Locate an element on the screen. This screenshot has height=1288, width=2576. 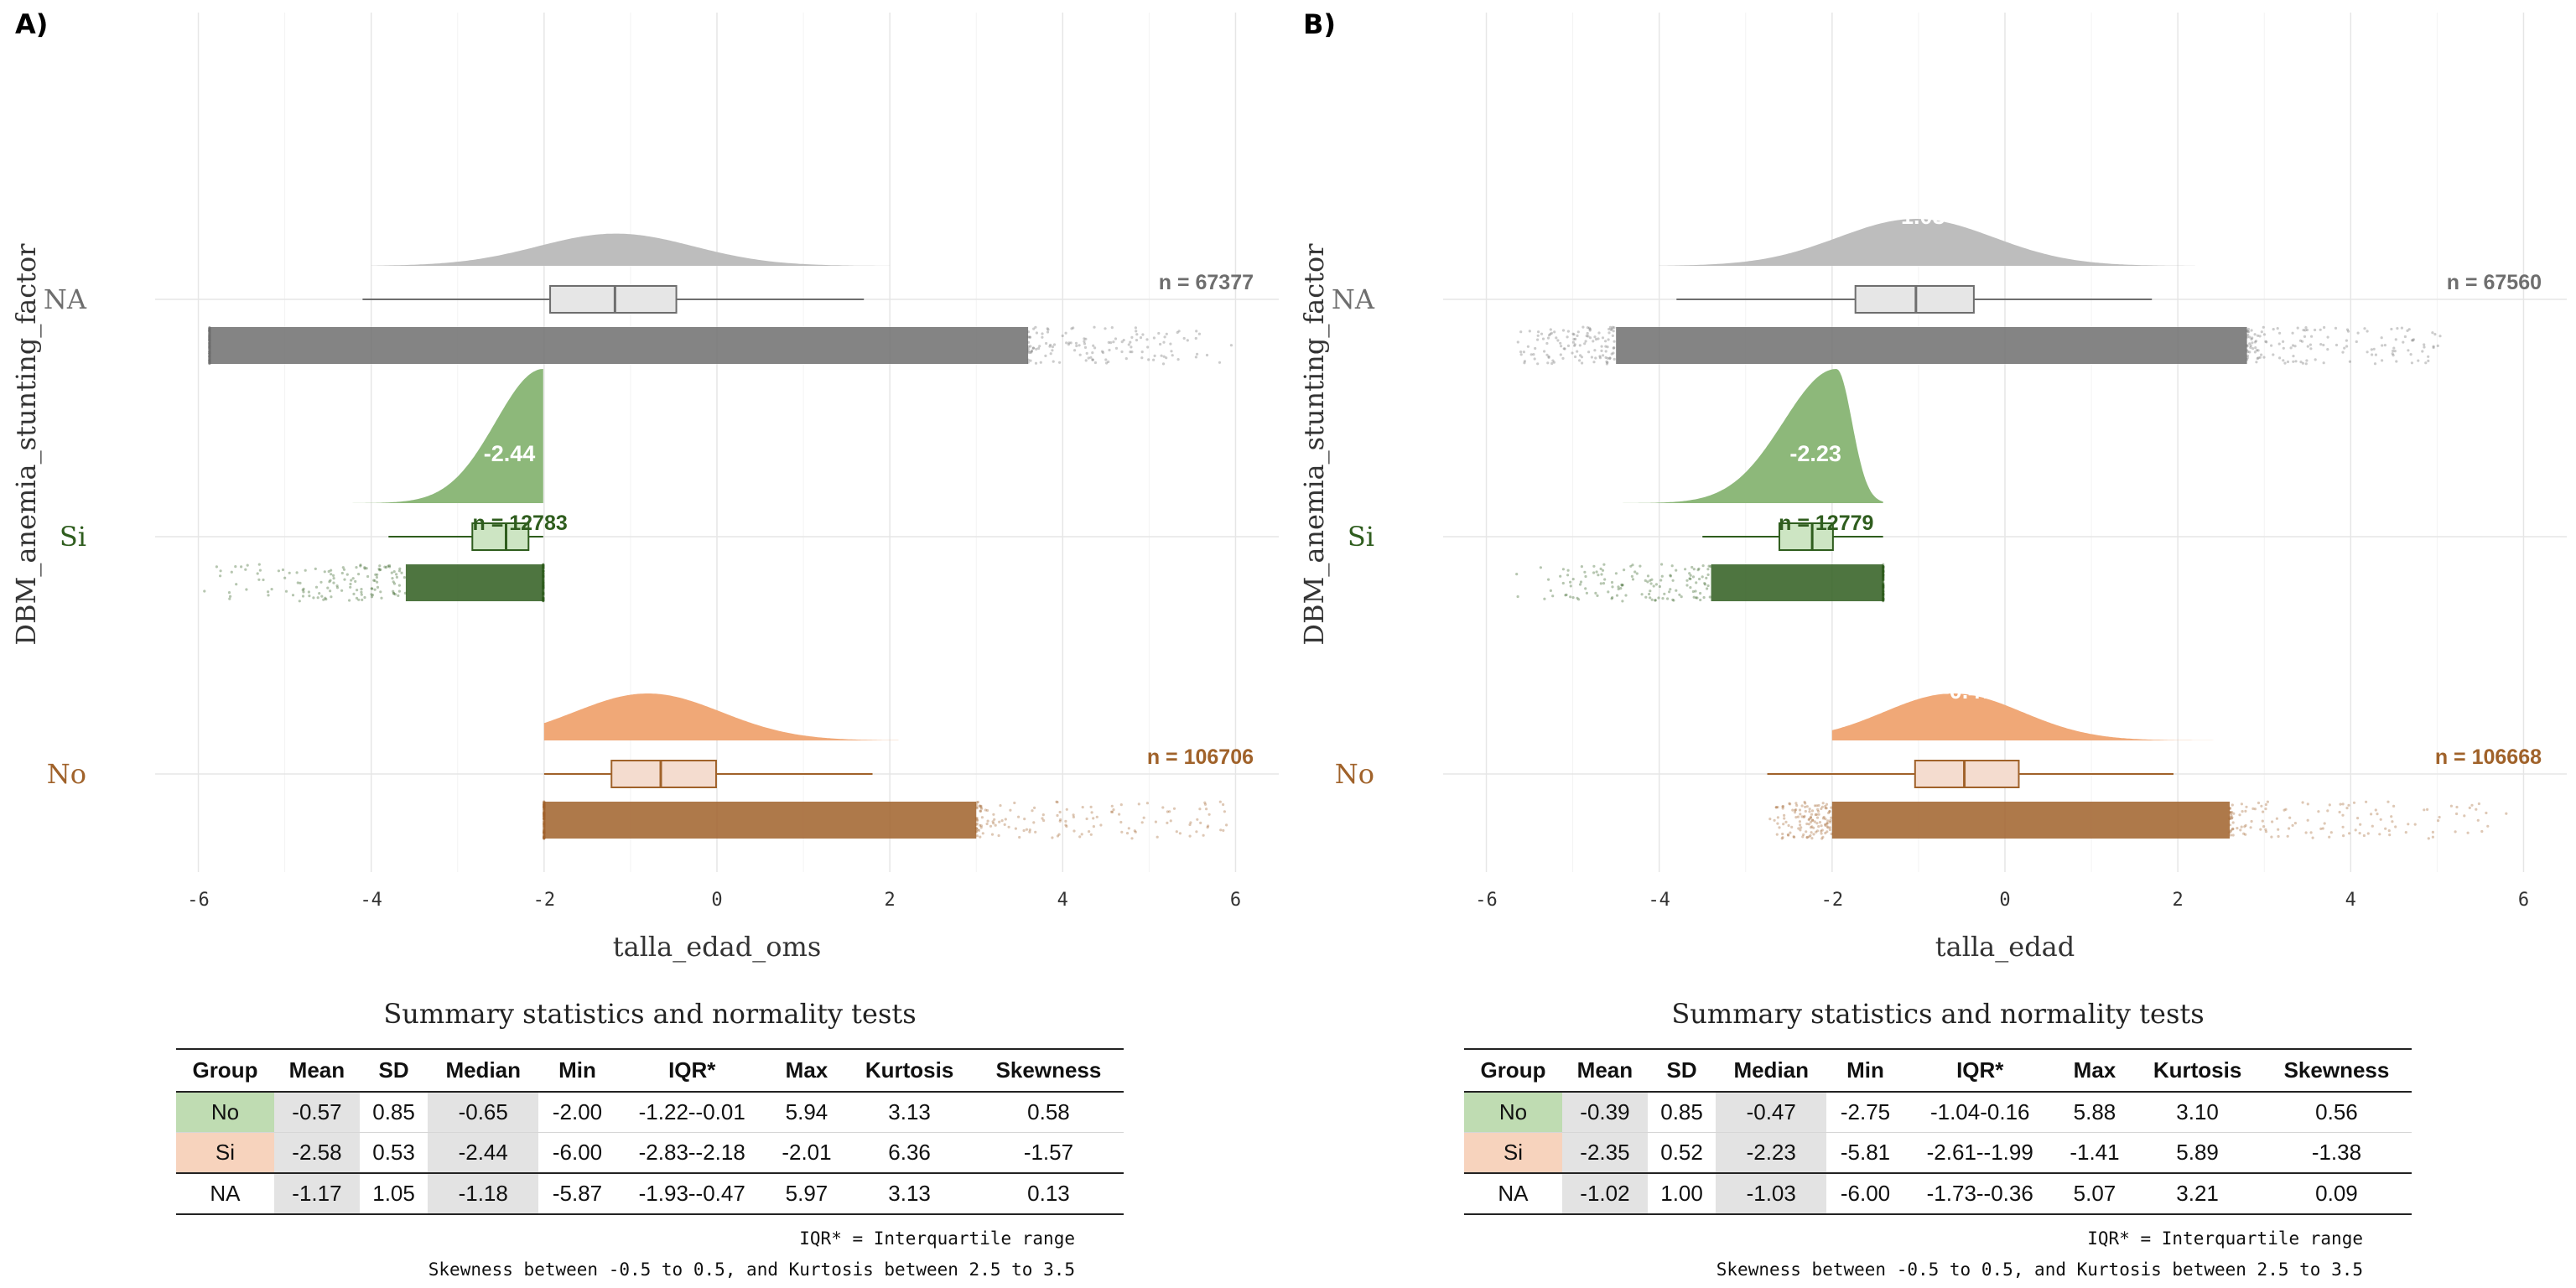
box-si is located at coordinates (501, 536).